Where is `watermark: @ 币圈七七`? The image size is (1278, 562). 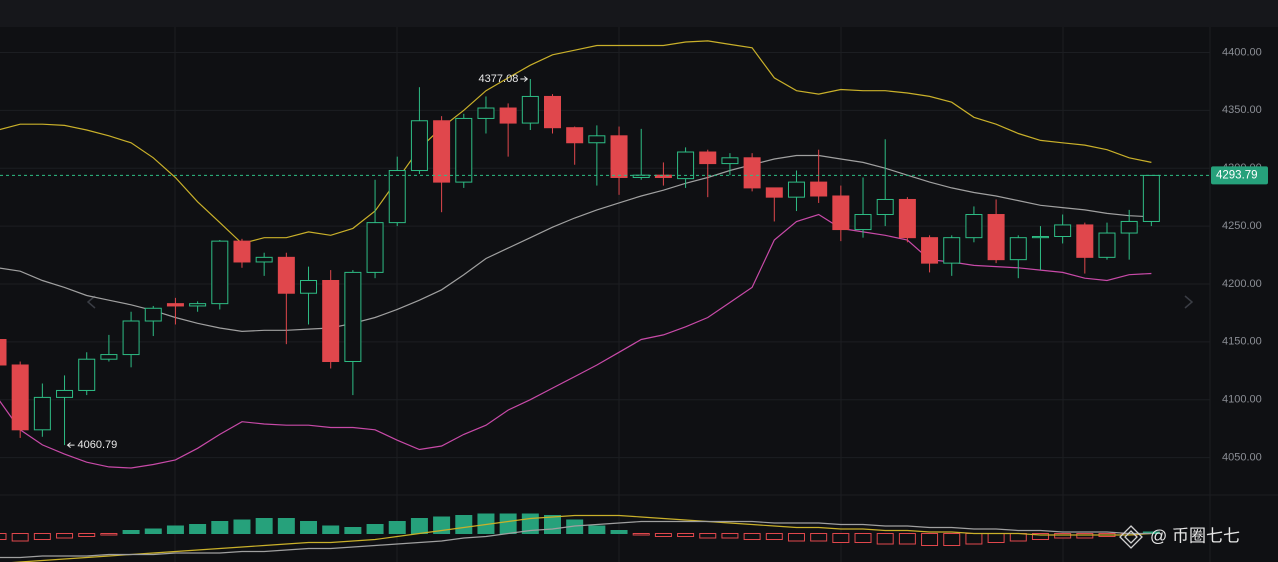 watermark: @ 币圈七七 is located at coordinates (1195, 535).